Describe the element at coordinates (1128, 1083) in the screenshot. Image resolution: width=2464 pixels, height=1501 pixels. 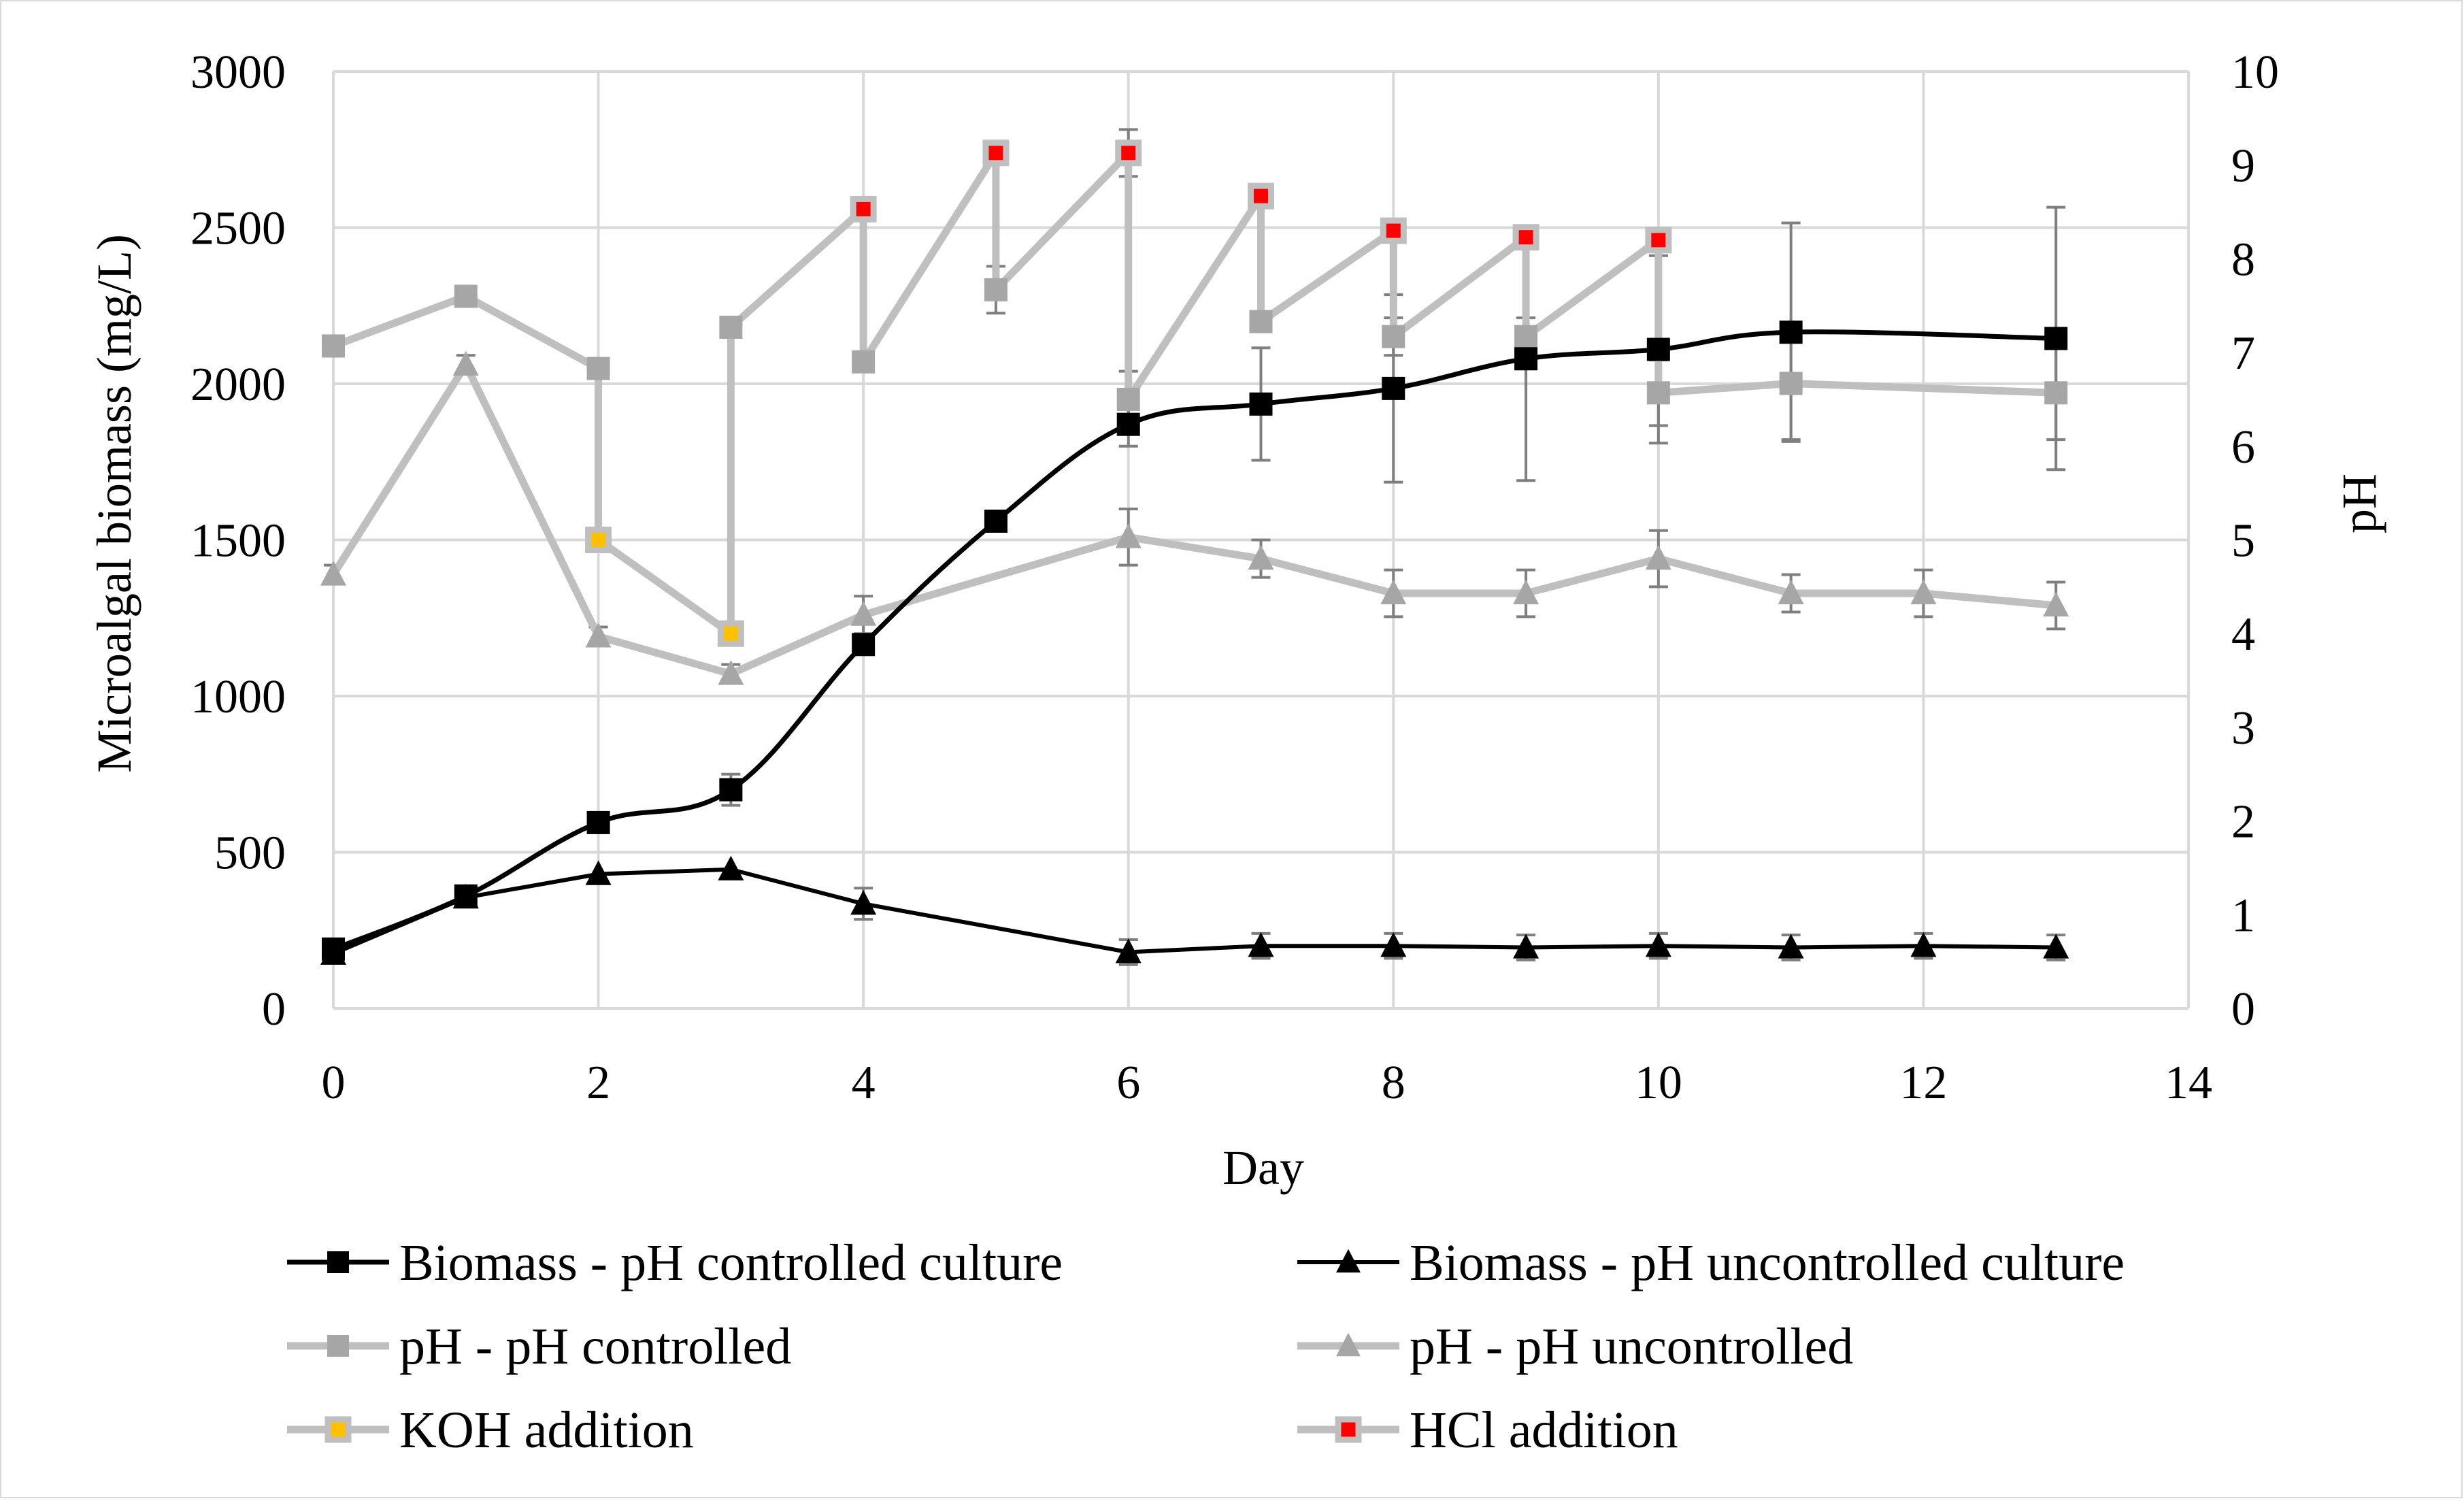
I see `x-tick-label: 6` at that location.